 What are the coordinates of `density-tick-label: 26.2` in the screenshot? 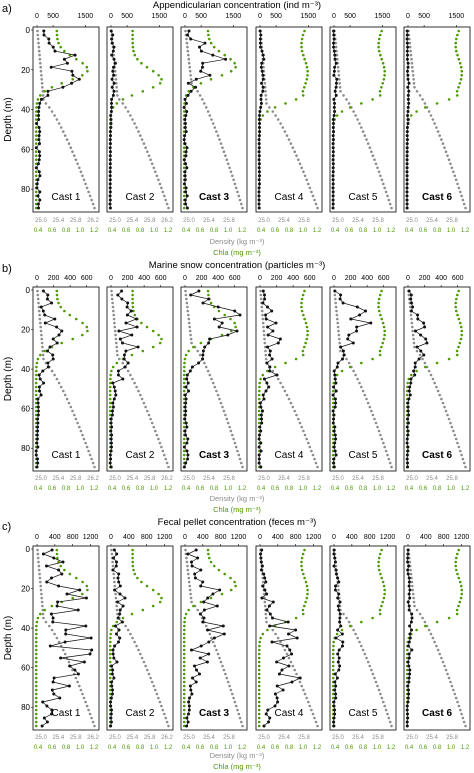 It's located at (167, 479).